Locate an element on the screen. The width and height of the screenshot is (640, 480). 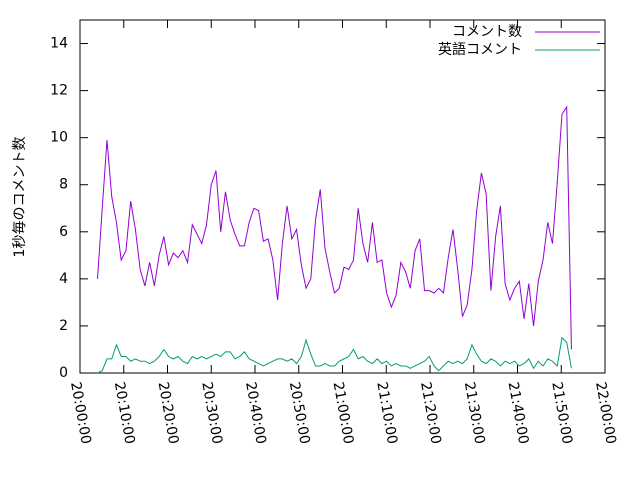
x-tick-label: 21:10:00 is located at coordinates (386, 413).